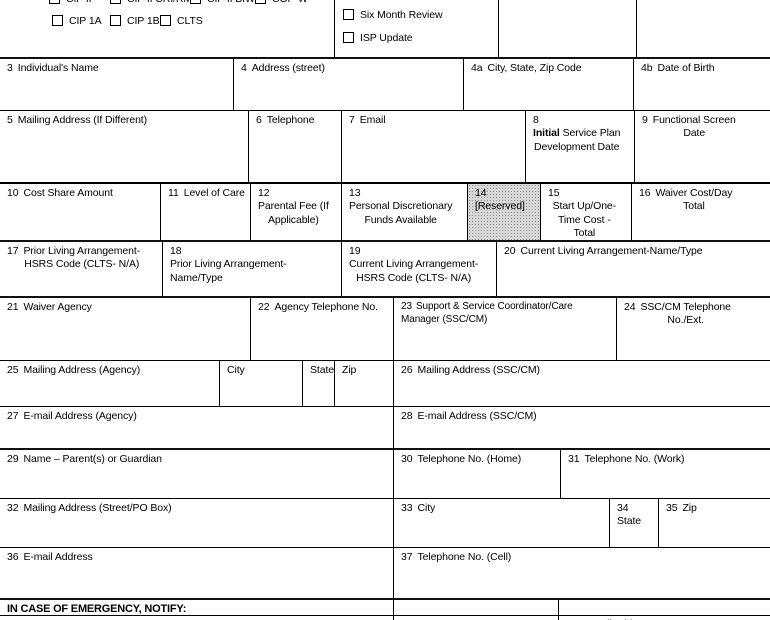 This screenshot has height=620, width=770. Describe the element at coordinates (355, 251) in the screenshot. I see `field-number: 19` at that location.